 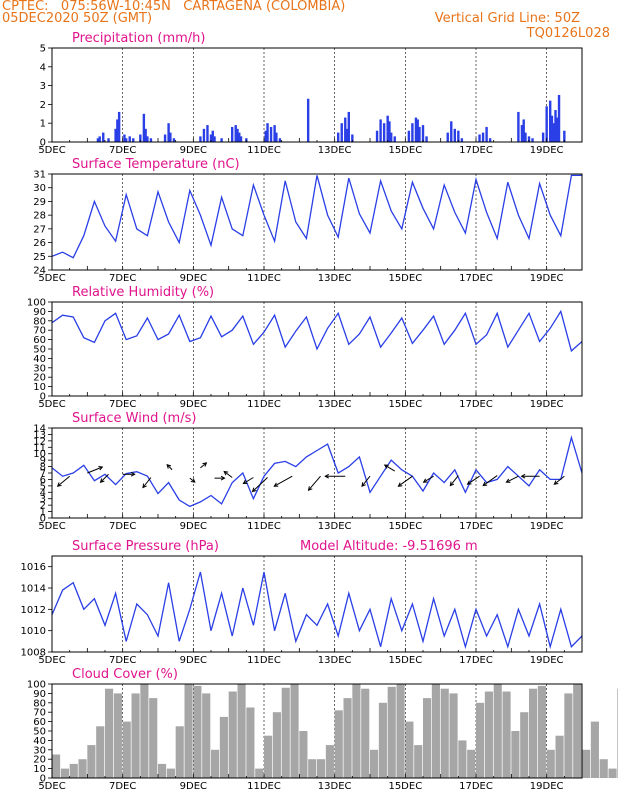 What do you see at coordinates (143, 292) in the screenshot?
I see `panel-title: Relative Humidity (%)` at bounding box center [143, 292].